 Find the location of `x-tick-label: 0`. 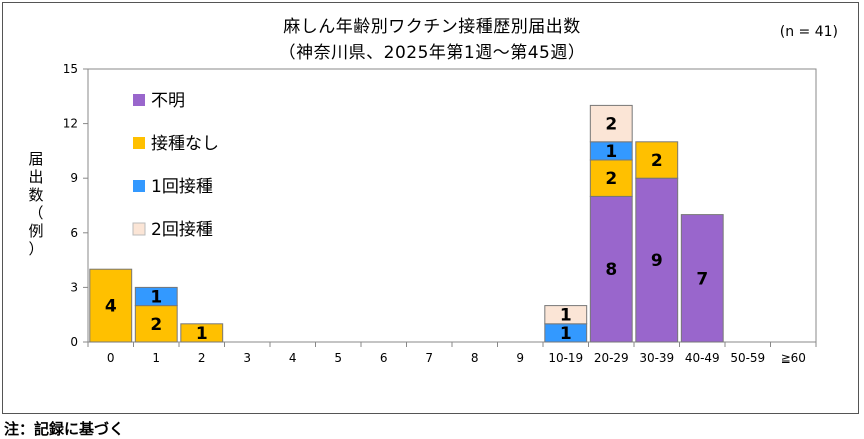

x-tick-label: 0 is located at coordinates (111, 358).